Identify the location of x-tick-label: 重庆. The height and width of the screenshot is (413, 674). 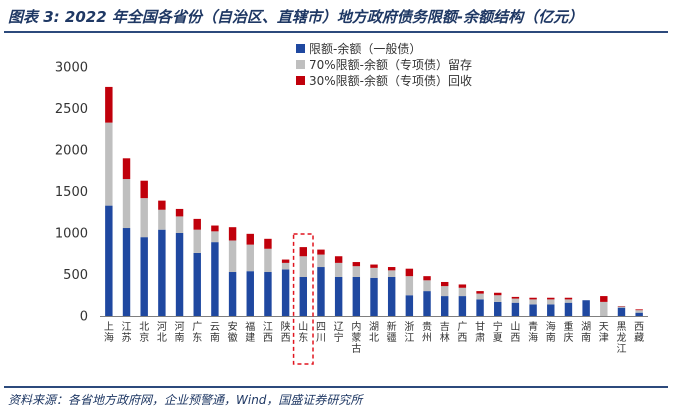
(568, 332).